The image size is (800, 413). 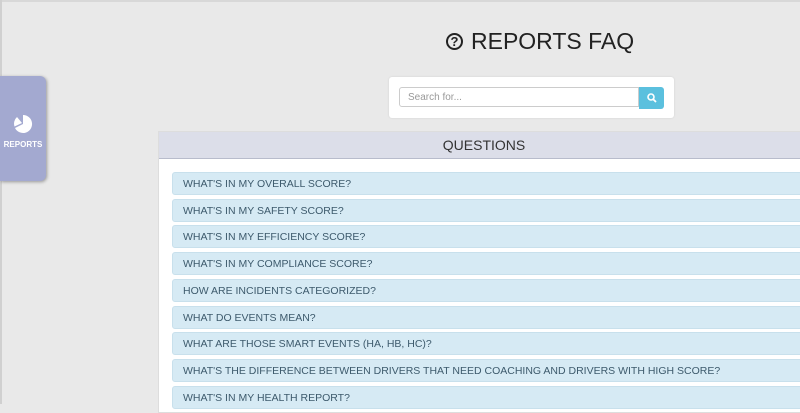 I want to click on top-border, so click(x=400, y=1).